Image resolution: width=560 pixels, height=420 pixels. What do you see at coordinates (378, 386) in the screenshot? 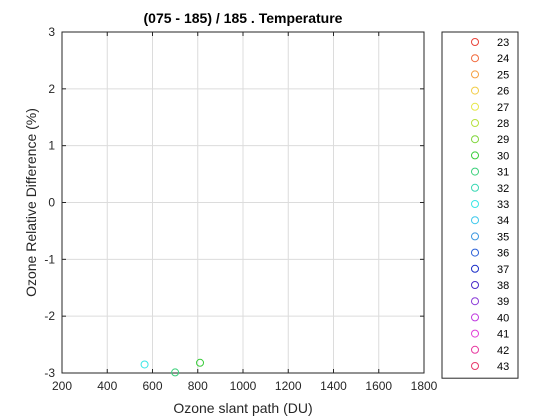
I see `x-tick-label: 1600` at bounding box center [378, 386].